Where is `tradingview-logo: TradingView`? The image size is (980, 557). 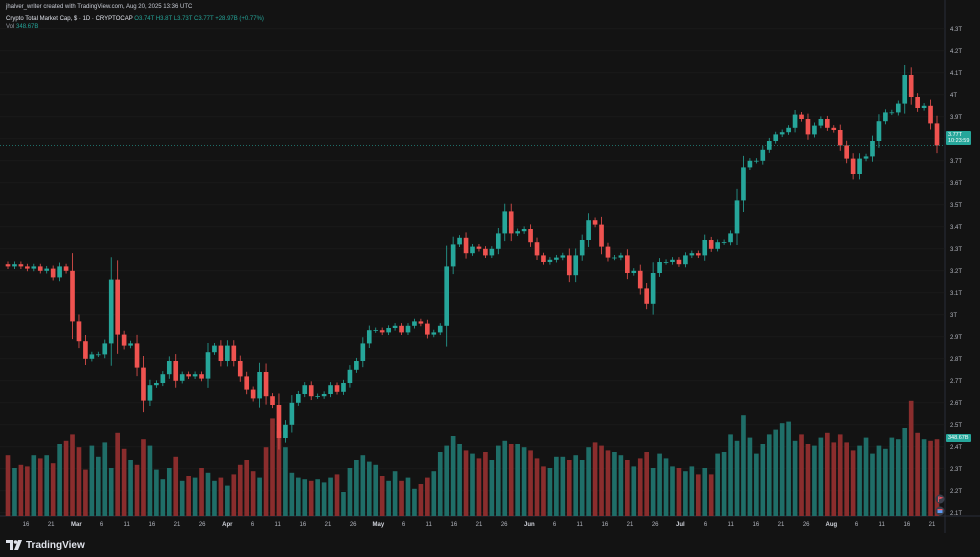
tradingview-logo: TradingView is located at coordinates (45, 545).